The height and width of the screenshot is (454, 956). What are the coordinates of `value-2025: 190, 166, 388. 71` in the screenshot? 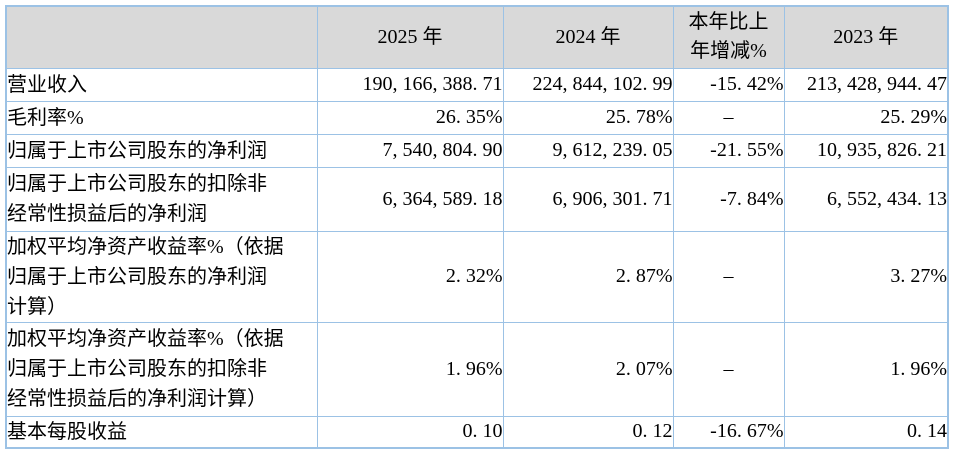 It's located at (410, 84).